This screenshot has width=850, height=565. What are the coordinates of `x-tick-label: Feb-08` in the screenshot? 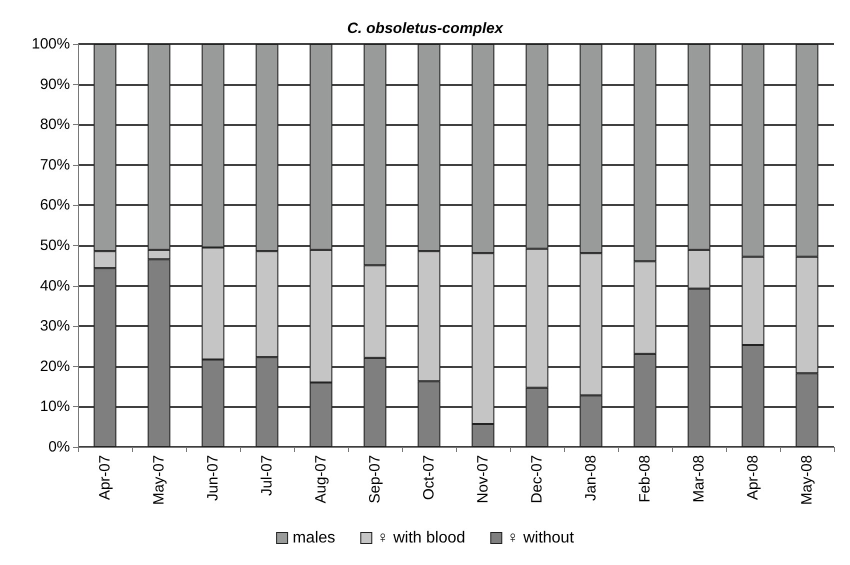 It's located at (645, 479).